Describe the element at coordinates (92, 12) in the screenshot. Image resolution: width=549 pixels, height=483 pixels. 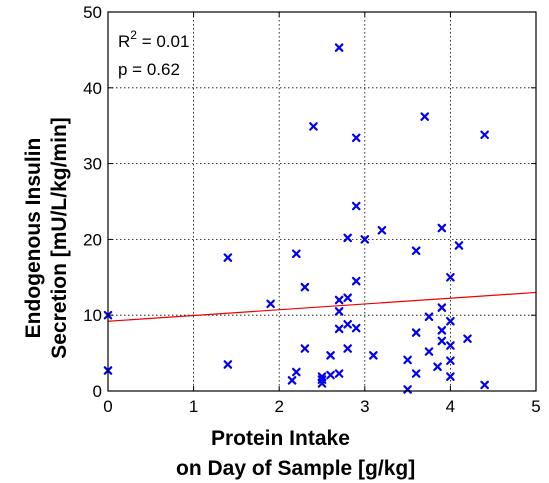
I see `y-tick-label: 50` at that location.